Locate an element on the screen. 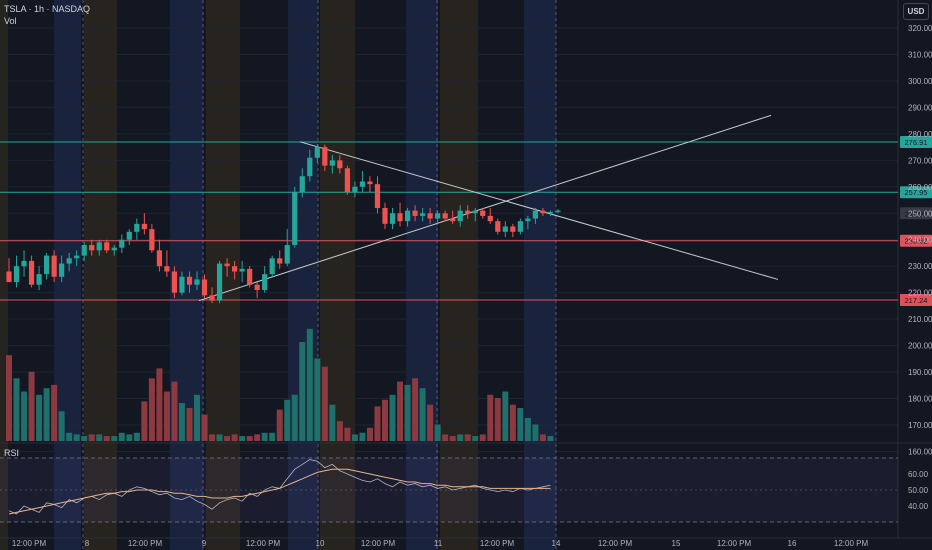  time-axis-label: 16 is located at coordinates (792, 543).